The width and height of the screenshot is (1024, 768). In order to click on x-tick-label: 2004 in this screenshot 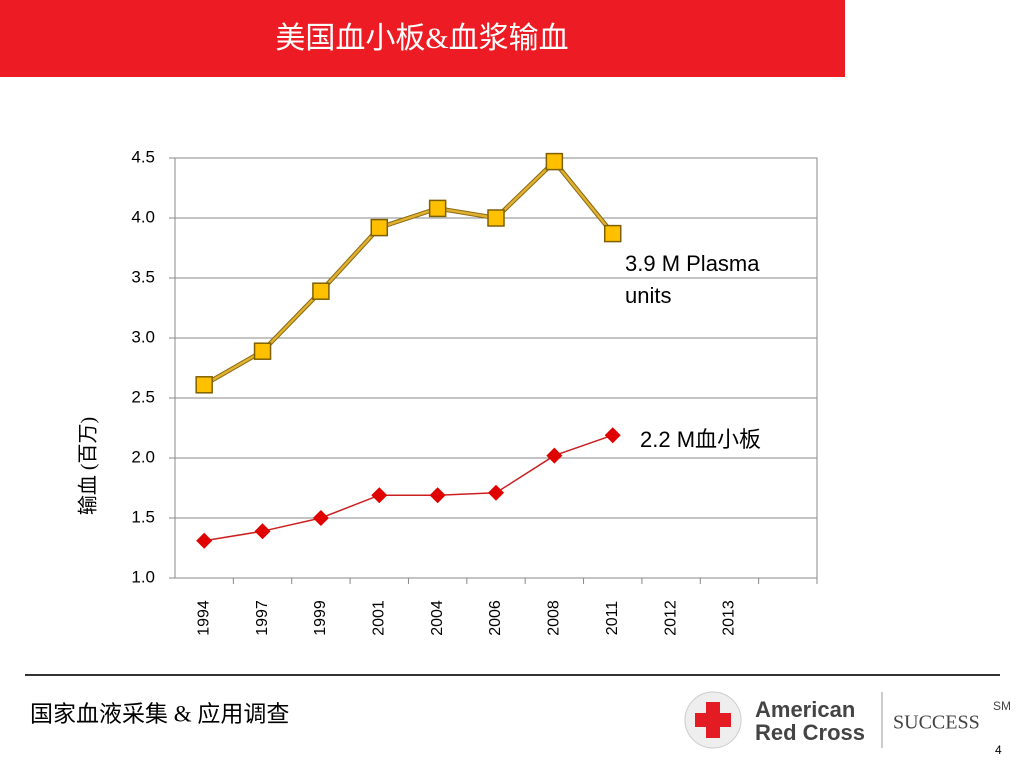, I will do `click(437, 618)`.